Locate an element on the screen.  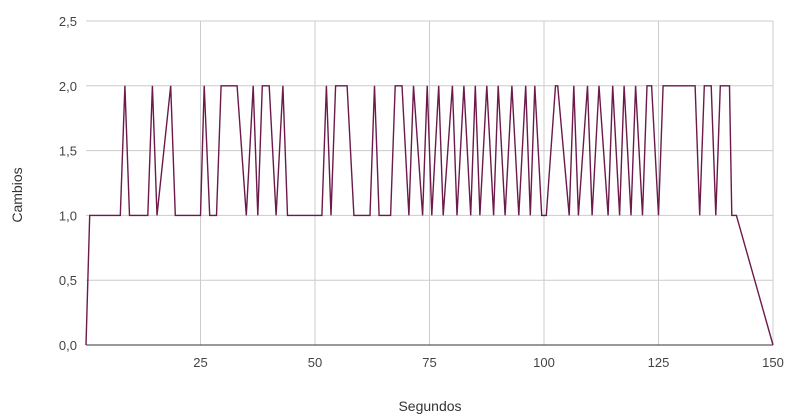
y-tick-label: 0,0 is located at coordinates (68, 345).